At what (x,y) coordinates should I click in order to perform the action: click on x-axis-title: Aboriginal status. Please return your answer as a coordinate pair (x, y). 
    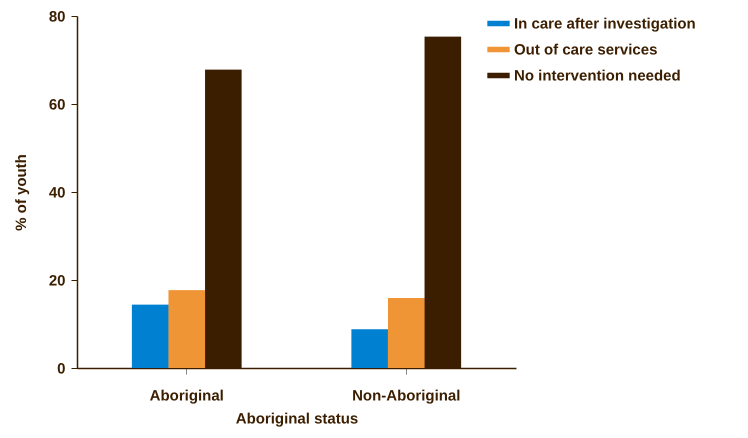
    Looking at the image, I should click on (297, 419).